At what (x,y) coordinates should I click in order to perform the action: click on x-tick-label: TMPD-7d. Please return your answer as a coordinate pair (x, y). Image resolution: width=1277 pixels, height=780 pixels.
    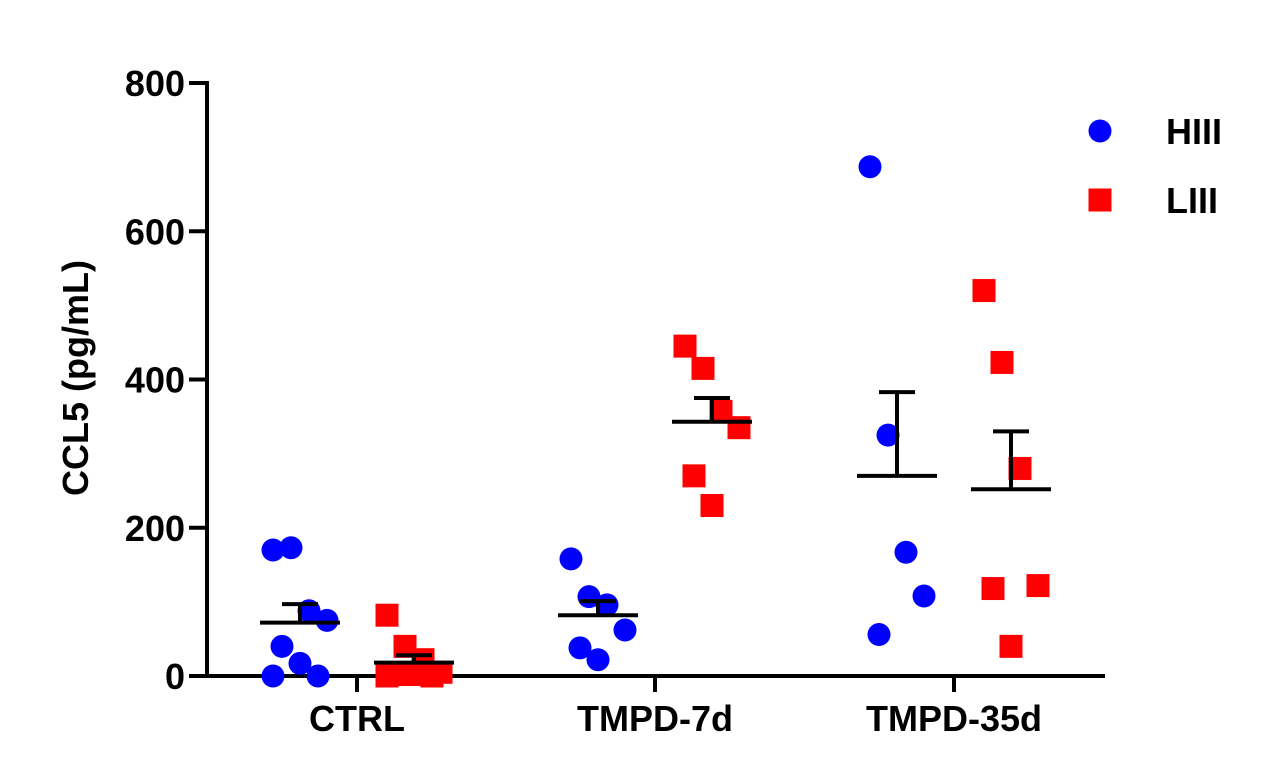
    Looking at the image, I should click on (655, 718).